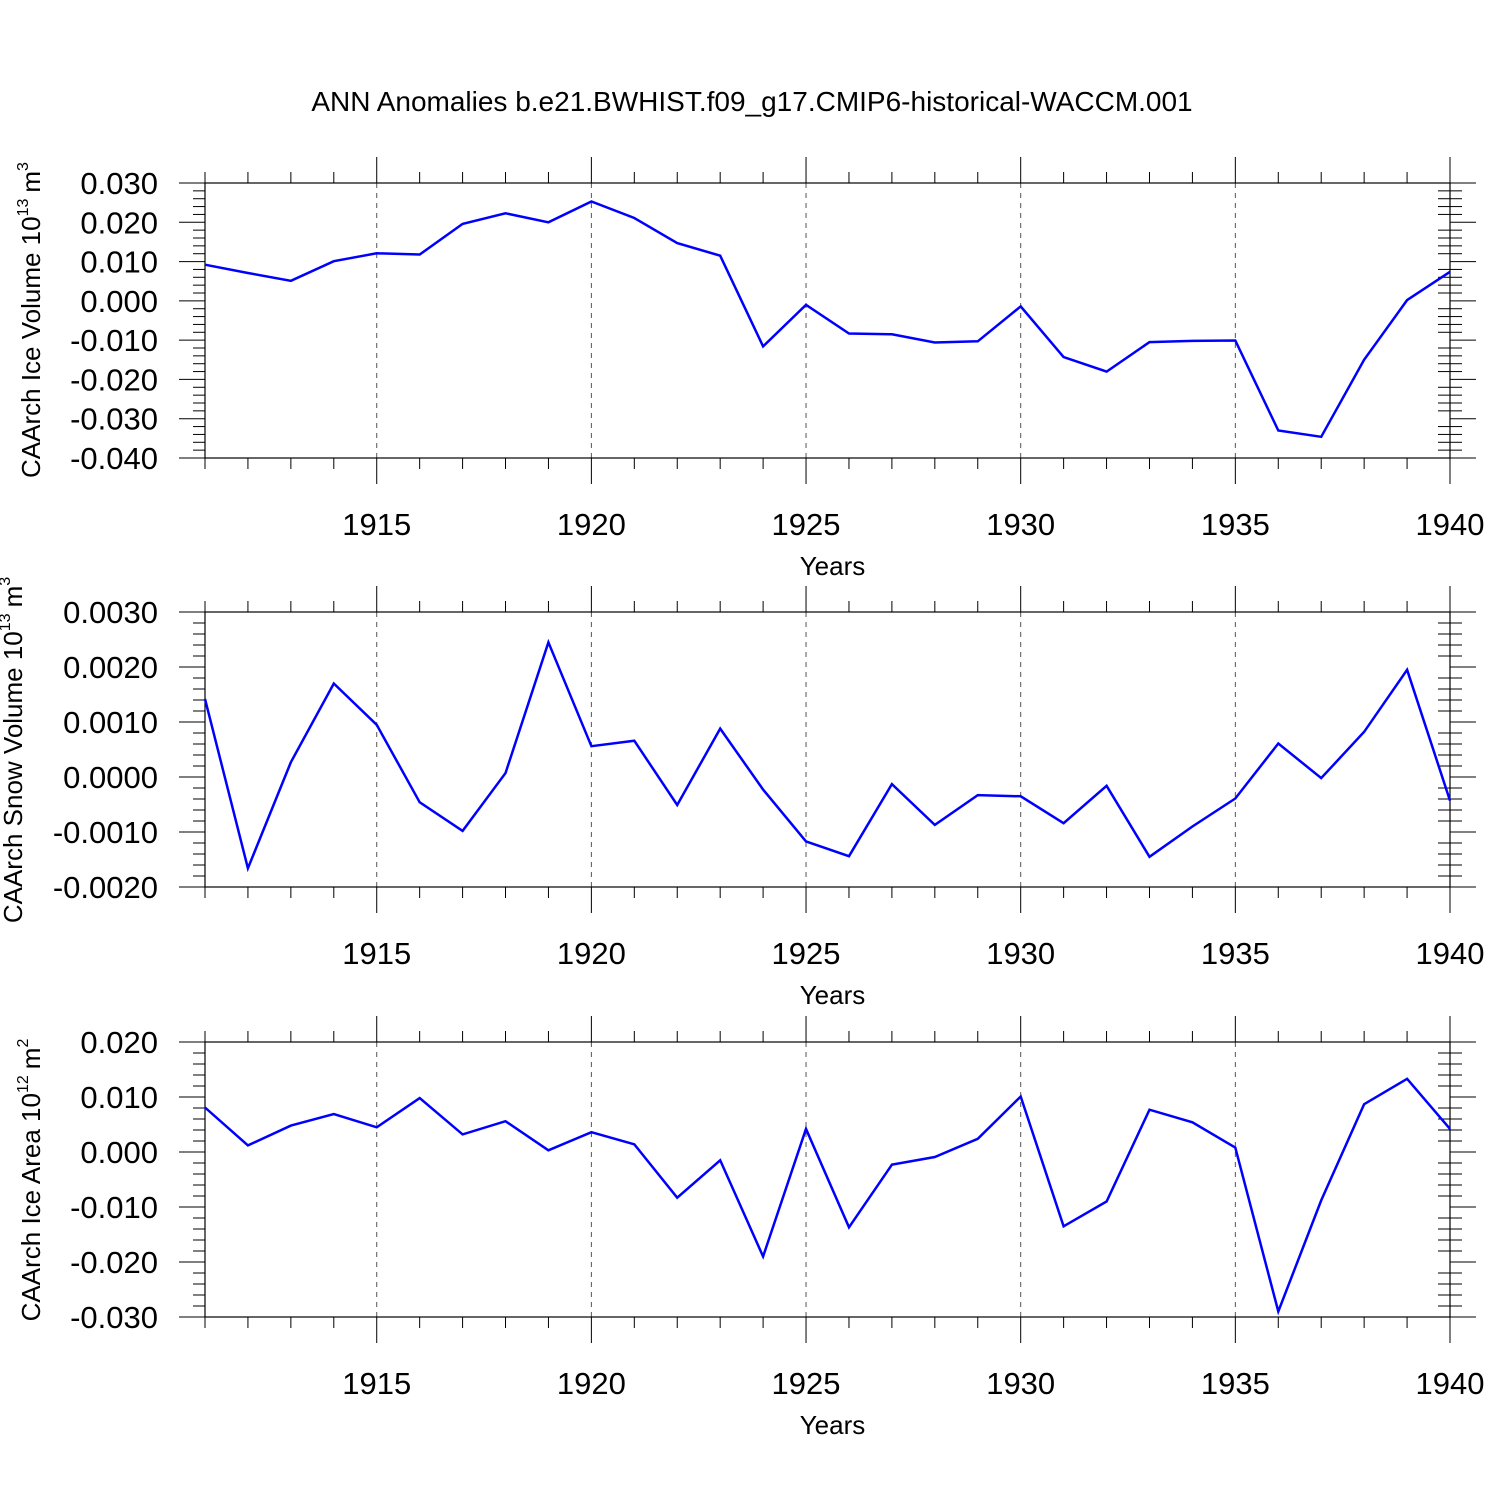 Image resolution: width=1500 pixels, height=1500 pixels. I want to click on y-tick-label: 0.0000, so click(110, 777).